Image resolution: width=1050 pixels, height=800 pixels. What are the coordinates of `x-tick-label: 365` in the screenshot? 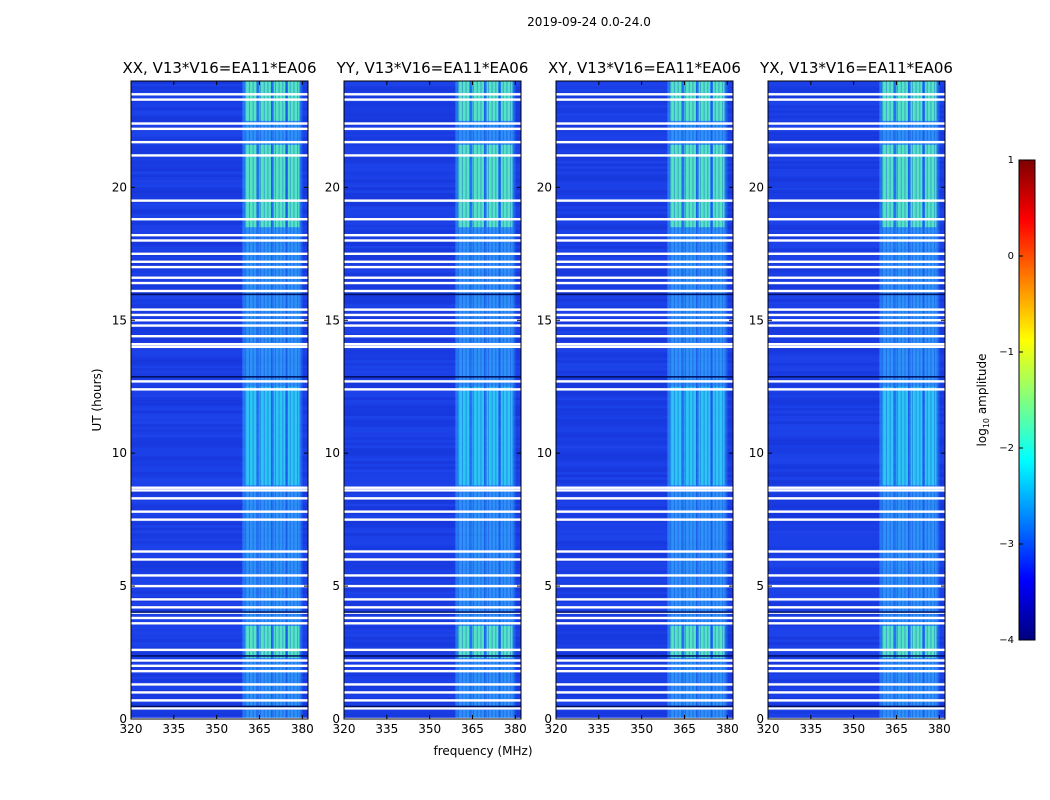 It's located at (684, 729).